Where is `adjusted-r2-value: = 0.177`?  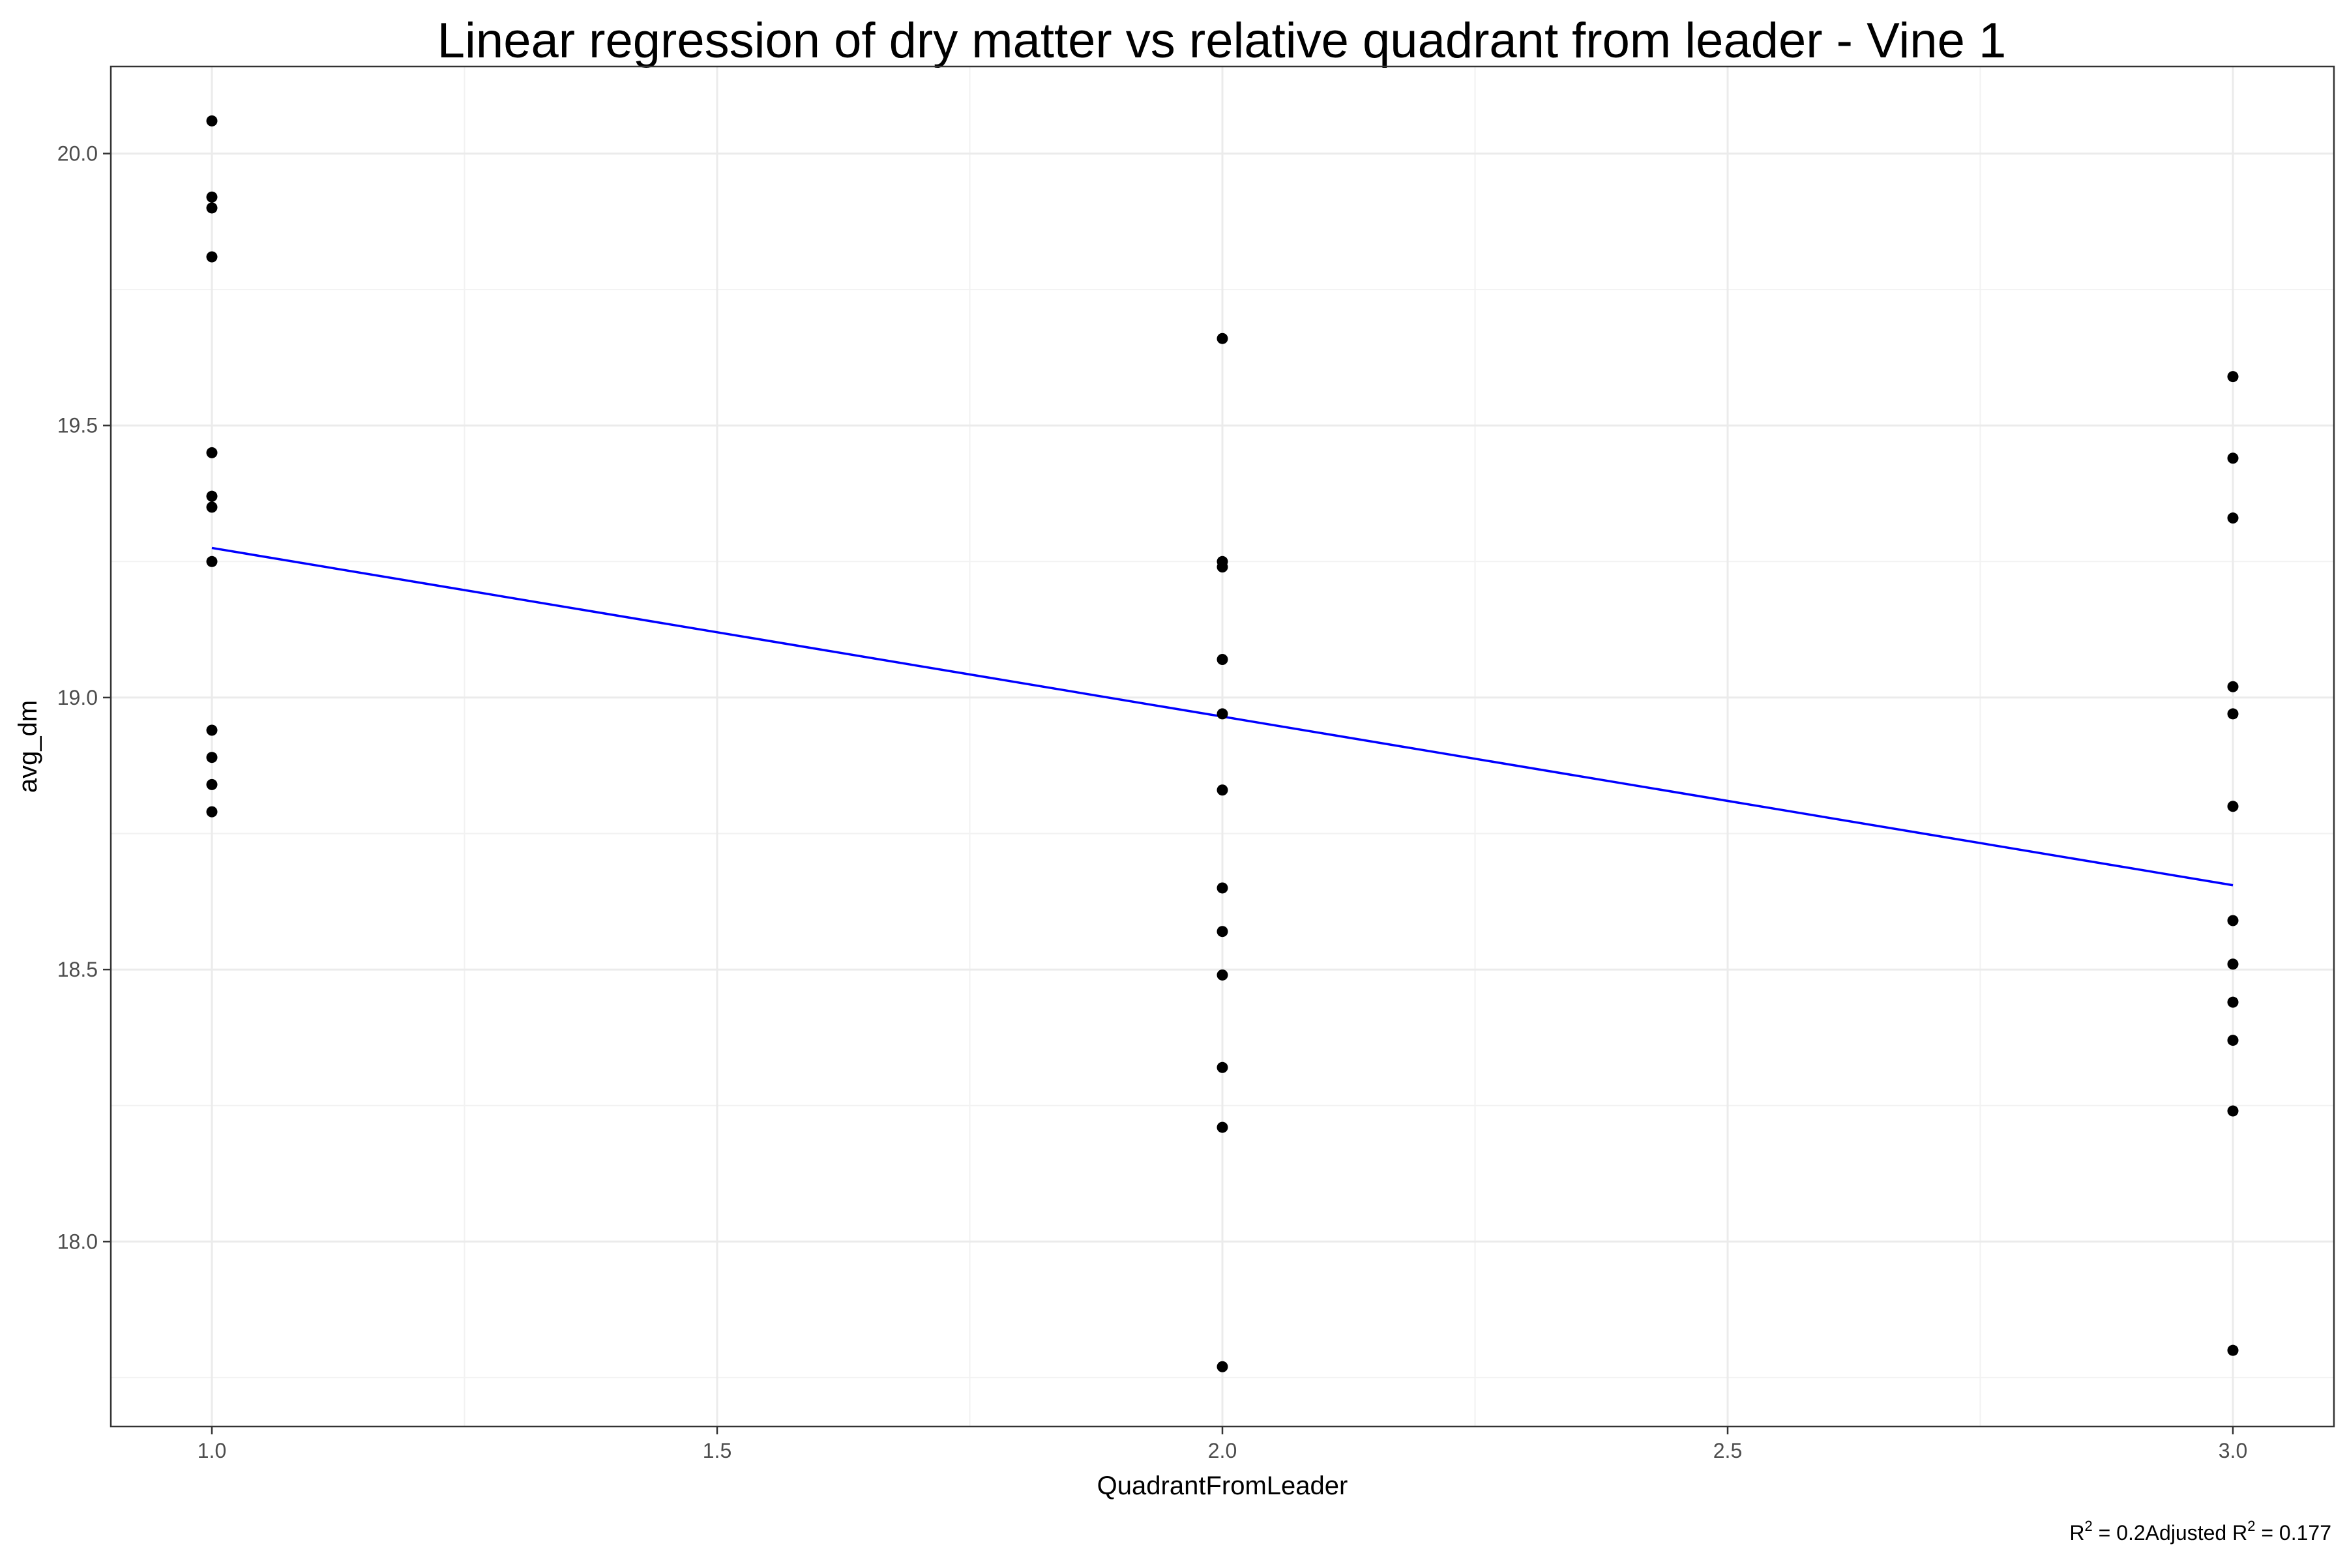 adjusted-r2-value: = 0.177 is located at coordinates (2293, 1533).